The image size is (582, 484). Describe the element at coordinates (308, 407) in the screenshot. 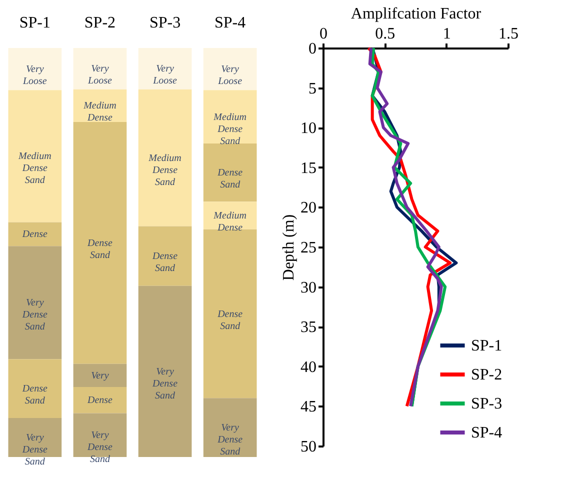

I see `y-tick-label: 45` at that location.